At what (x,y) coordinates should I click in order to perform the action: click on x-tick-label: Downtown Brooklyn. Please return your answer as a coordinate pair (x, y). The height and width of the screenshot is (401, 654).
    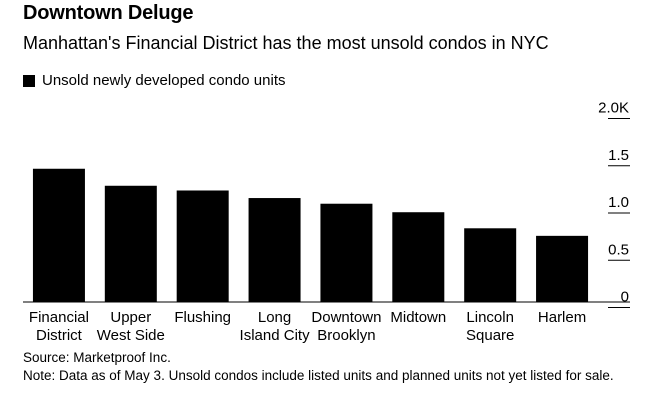
    Looking at the image, I should click on (346, 326).